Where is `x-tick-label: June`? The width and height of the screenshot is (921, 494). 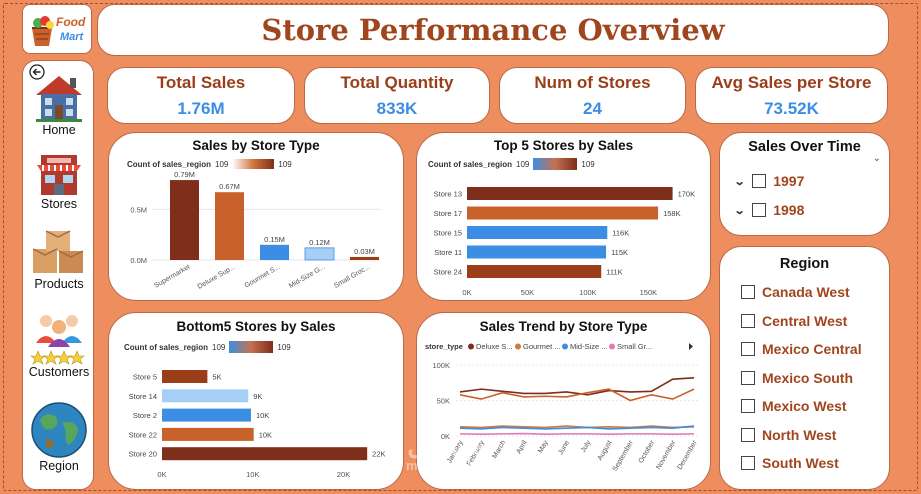 x-tick-label: June is located at coordinates (564, 447).